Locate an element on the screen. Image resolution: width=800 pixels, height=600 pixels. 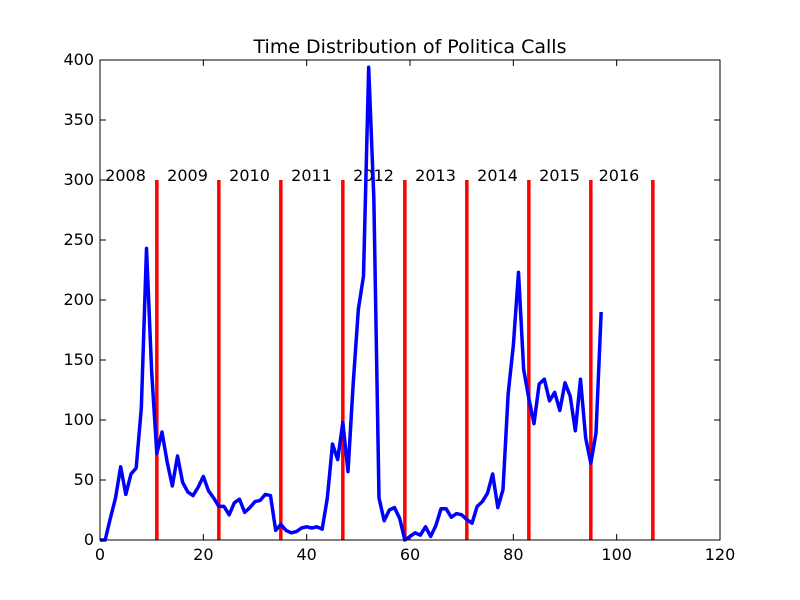
x-tick-label: 60 is located at coordinates (410, 554).